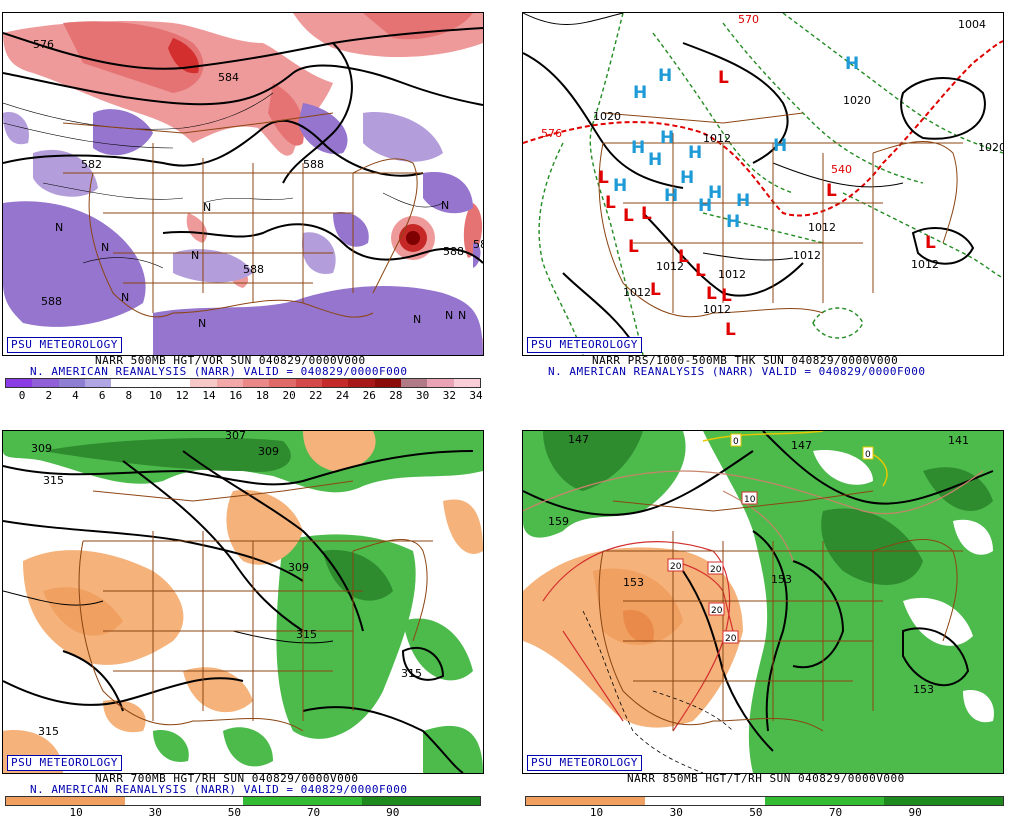 This screenshot has height=819, width=1024. I want to click on colorbar-tick-label: 20, so click(289, 395).